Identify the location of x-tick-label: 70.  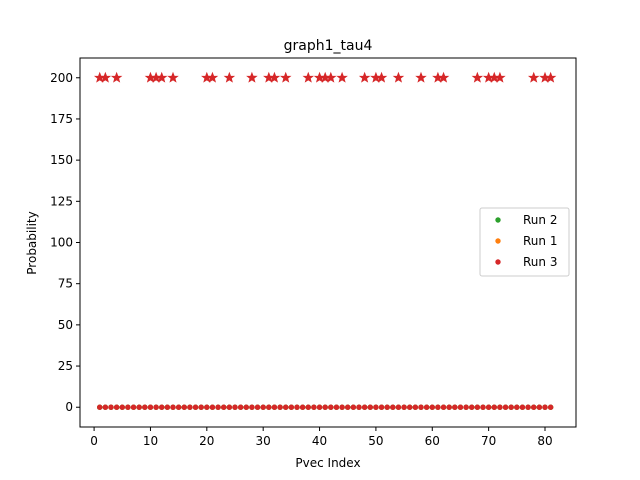
(488, 441).